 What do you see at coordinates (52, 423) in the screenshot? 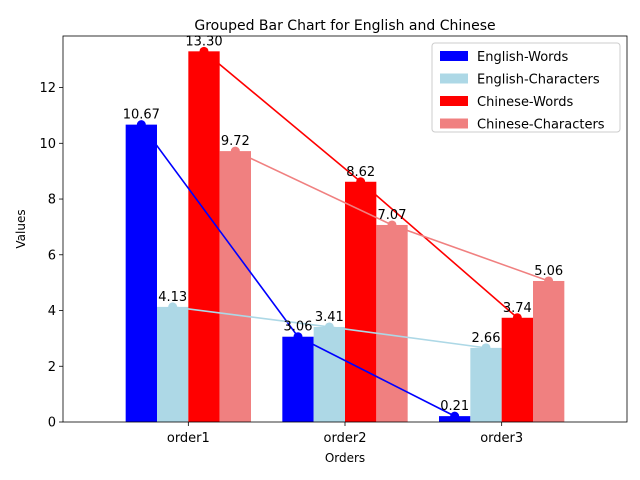
I see `y-tick-label: 0` at bounding box center [52, 423].